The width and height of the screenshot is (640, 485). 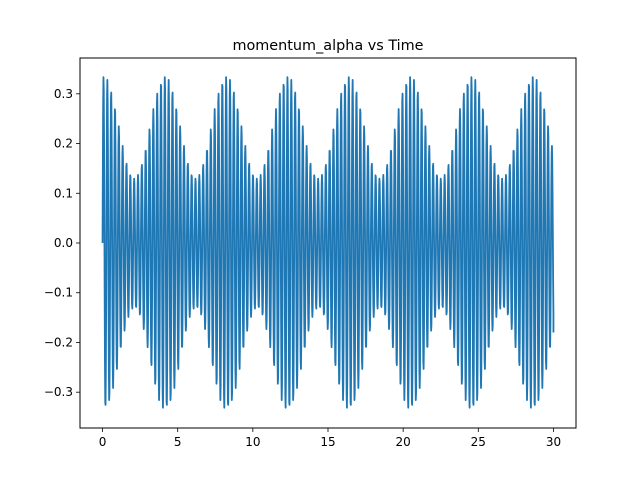 What do you see at coordinates (553, 442) in the screenshot?
I see `x-tick-label: 30` at bounding box center [553, 442].